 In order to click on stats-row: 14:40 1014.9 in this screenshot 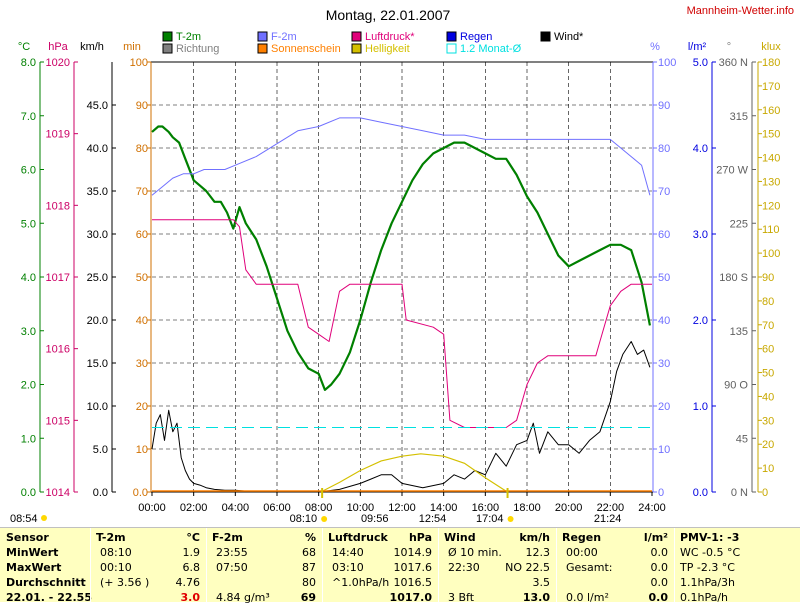, I will do `click(382, 552)`.